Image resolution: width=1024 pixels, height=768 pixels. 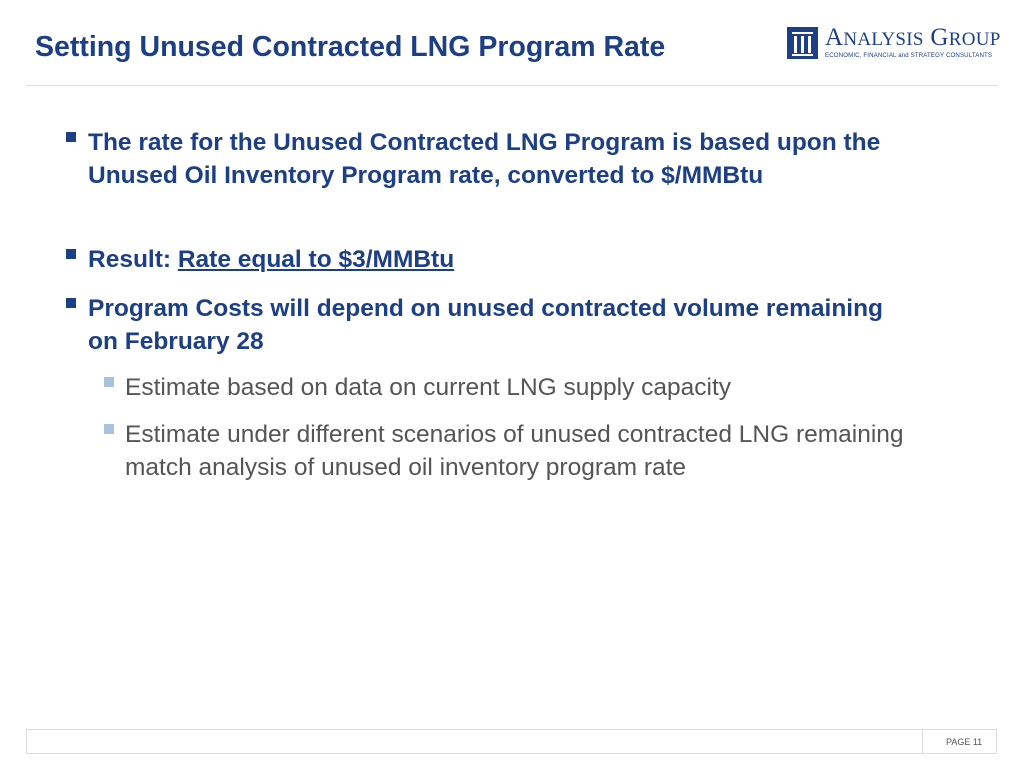 What do you see at coordinates (802, 43) in the screenshot?
I see `columns-logo-icon` at bounding box center [802, 43].